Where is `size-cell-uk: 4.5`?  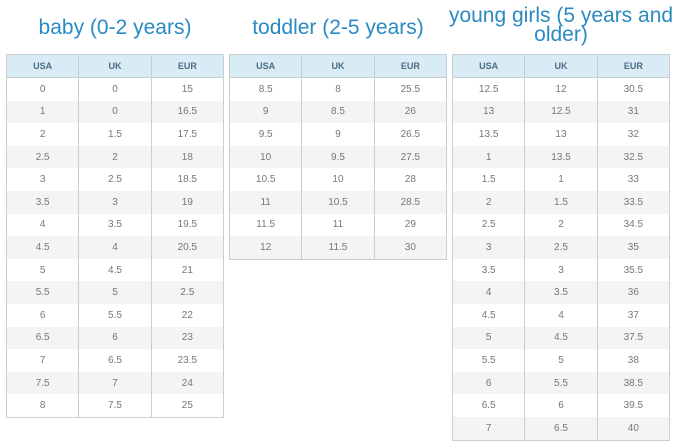 size-cell-uk: 4.5 is located at coordinates (561, 338).